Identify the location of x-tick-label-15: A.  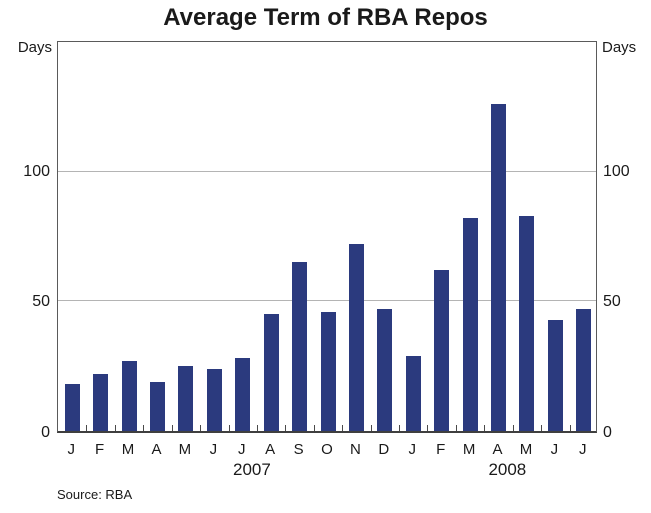
(497, 449).